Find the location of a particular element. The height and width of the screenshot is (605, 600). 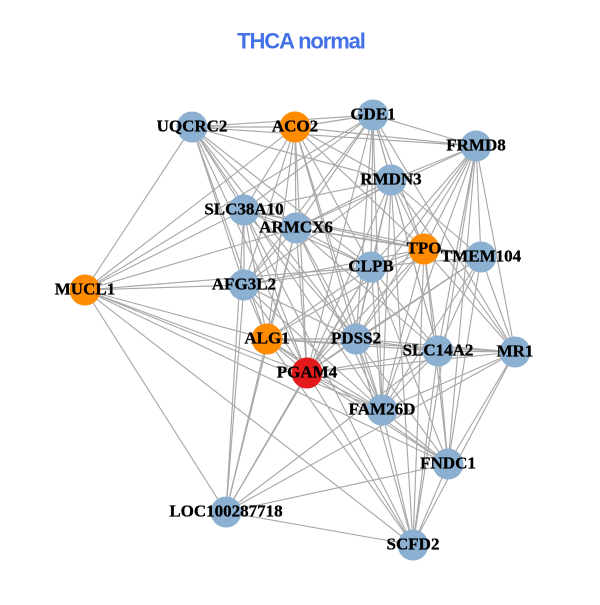

svg-text: ALG1 is located at coordinates (266, 338).